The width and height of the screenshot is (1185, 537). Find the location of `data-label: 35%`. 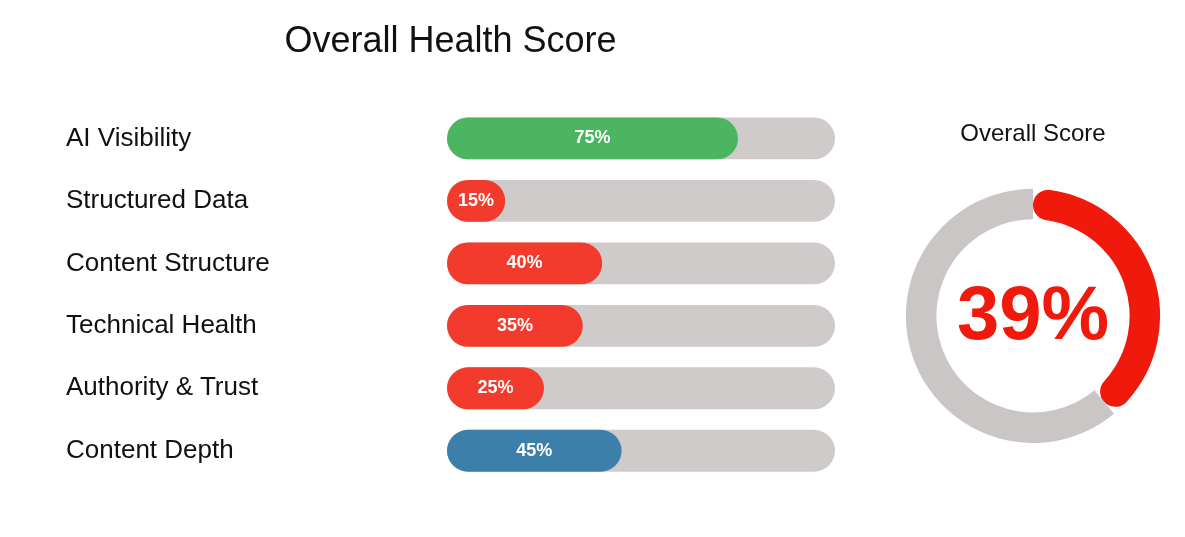

data-label: 35% is located at coordinates (514, 324).